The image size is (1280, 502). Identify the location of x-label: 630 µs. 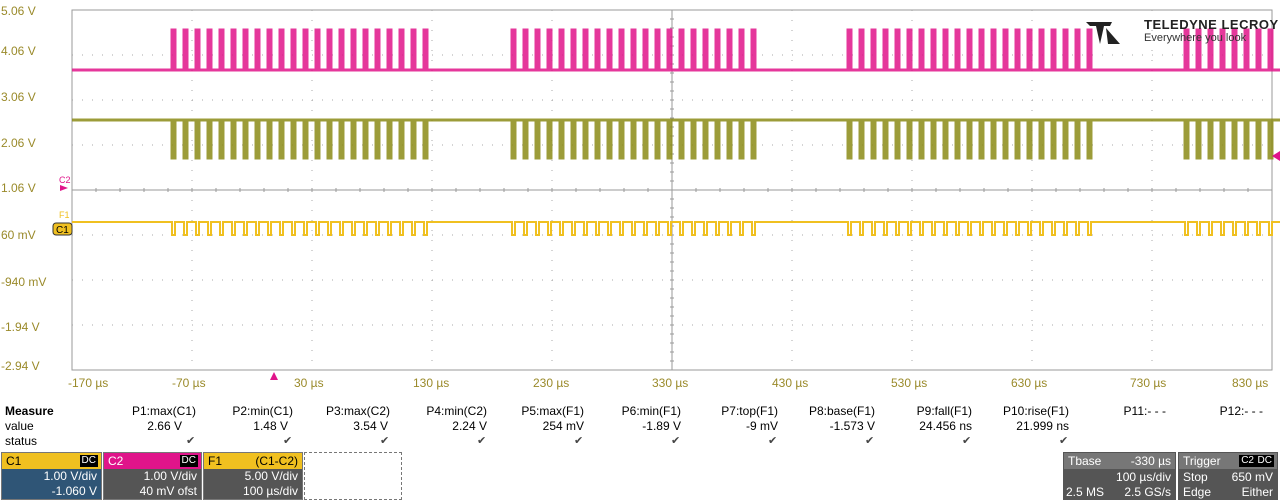
(1029, 383).